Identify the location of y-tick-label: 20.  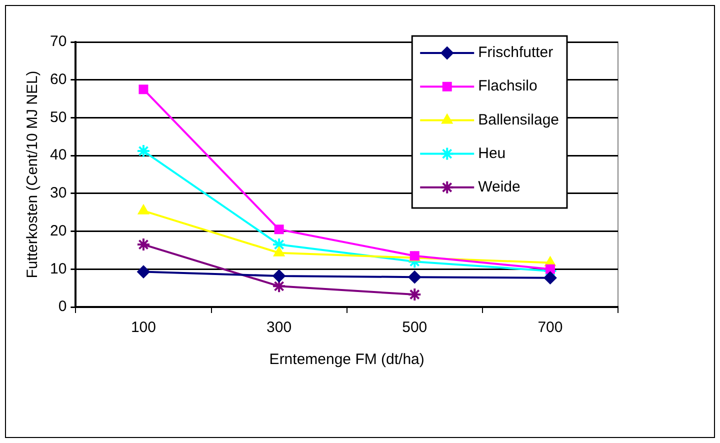
(58, 231).